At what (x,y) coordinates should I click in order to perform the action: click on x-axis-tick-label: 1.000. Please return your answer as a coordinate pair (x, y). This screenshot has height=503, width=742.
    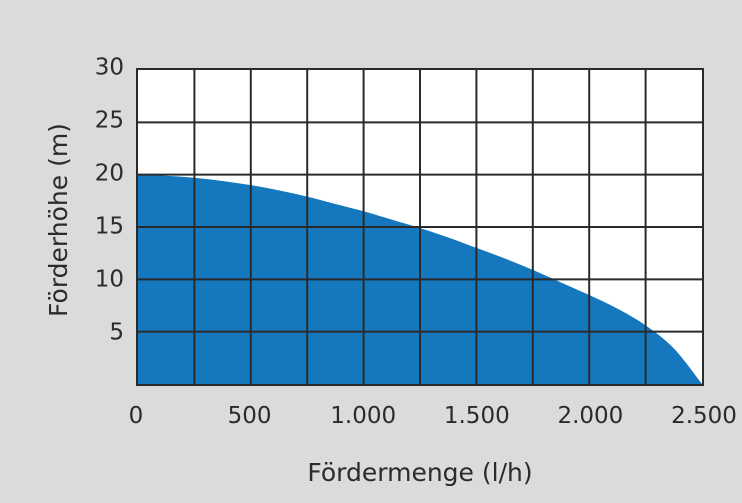
    Looking at the image, I should click on (363, 416).